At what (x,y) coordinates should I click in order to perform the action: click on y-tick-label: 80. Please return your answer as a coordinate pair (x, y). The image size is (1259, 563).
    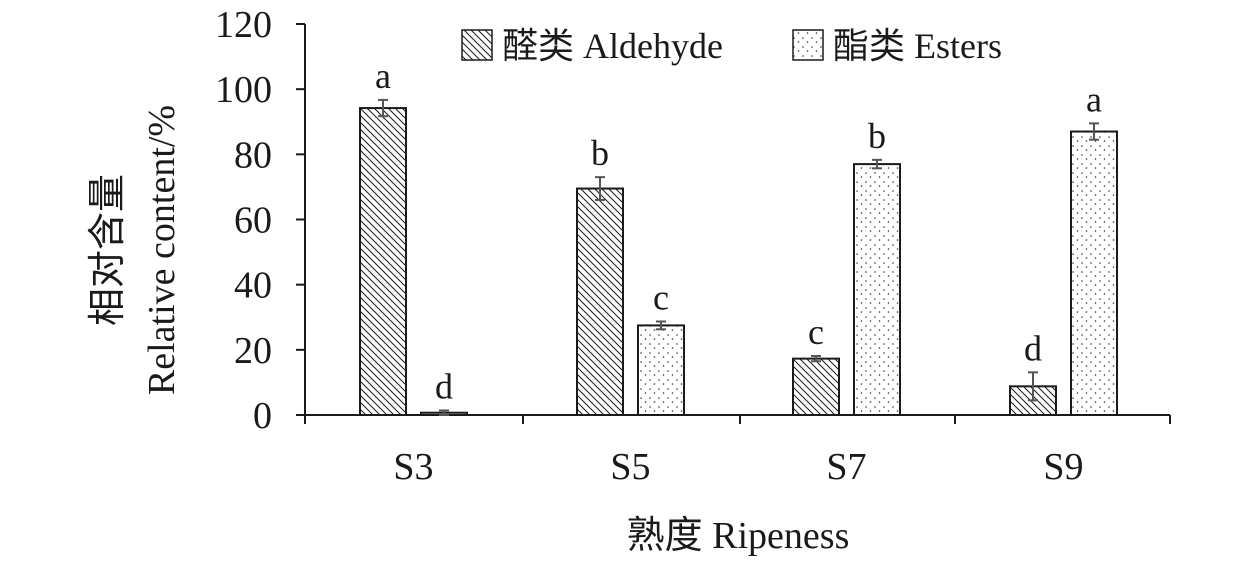
    Looking at the image, I should click on (253, 155).